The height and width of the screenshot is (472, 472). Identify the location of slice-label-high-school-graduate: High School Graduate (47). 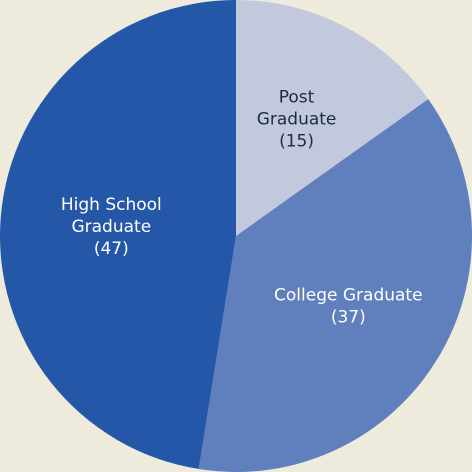
(111, 227).